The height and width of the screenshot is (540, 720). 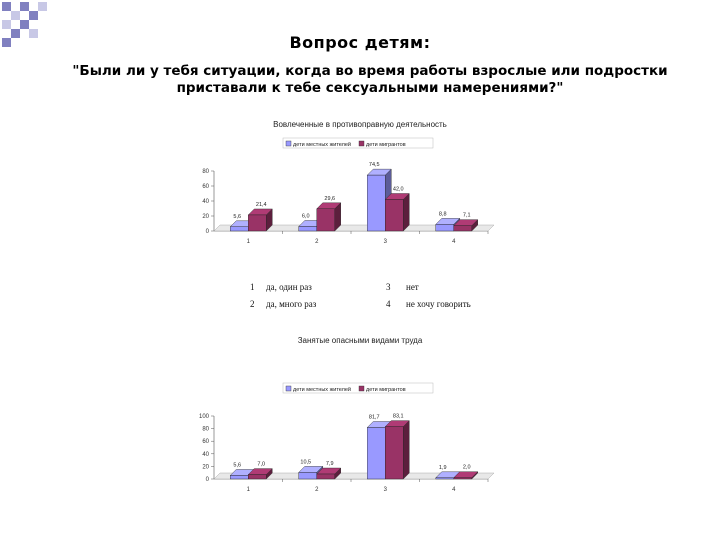 What do you see at coordinates (388, 287) in the screenshot?
I see `answer-num: 3` at bounding box center [388, 287].